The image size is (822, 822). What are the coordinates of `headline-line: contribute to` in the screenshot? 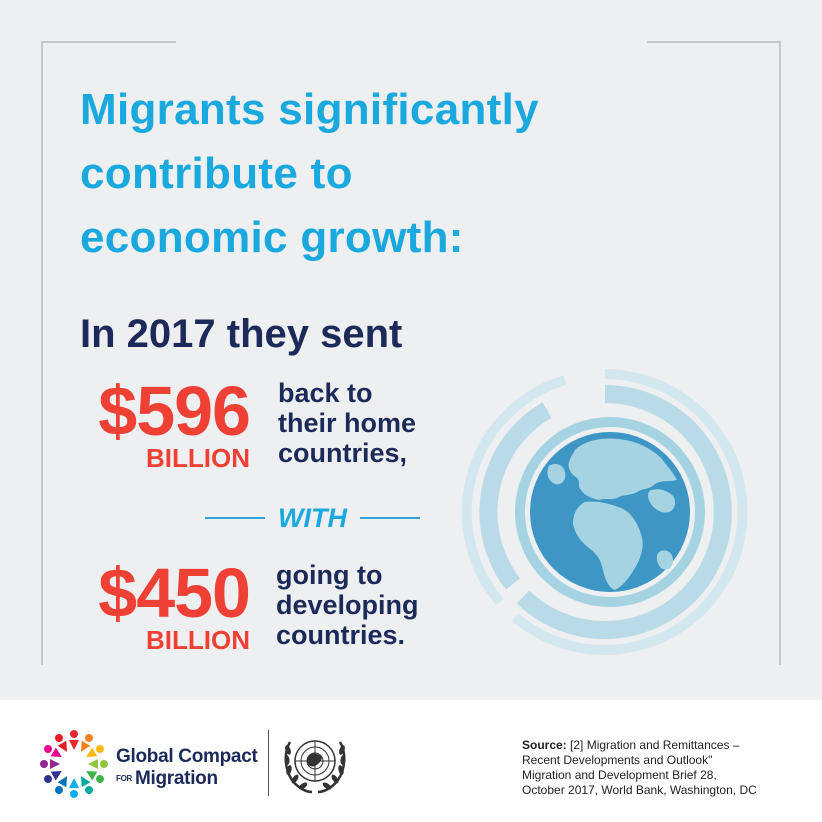 It's located at (216, 173).